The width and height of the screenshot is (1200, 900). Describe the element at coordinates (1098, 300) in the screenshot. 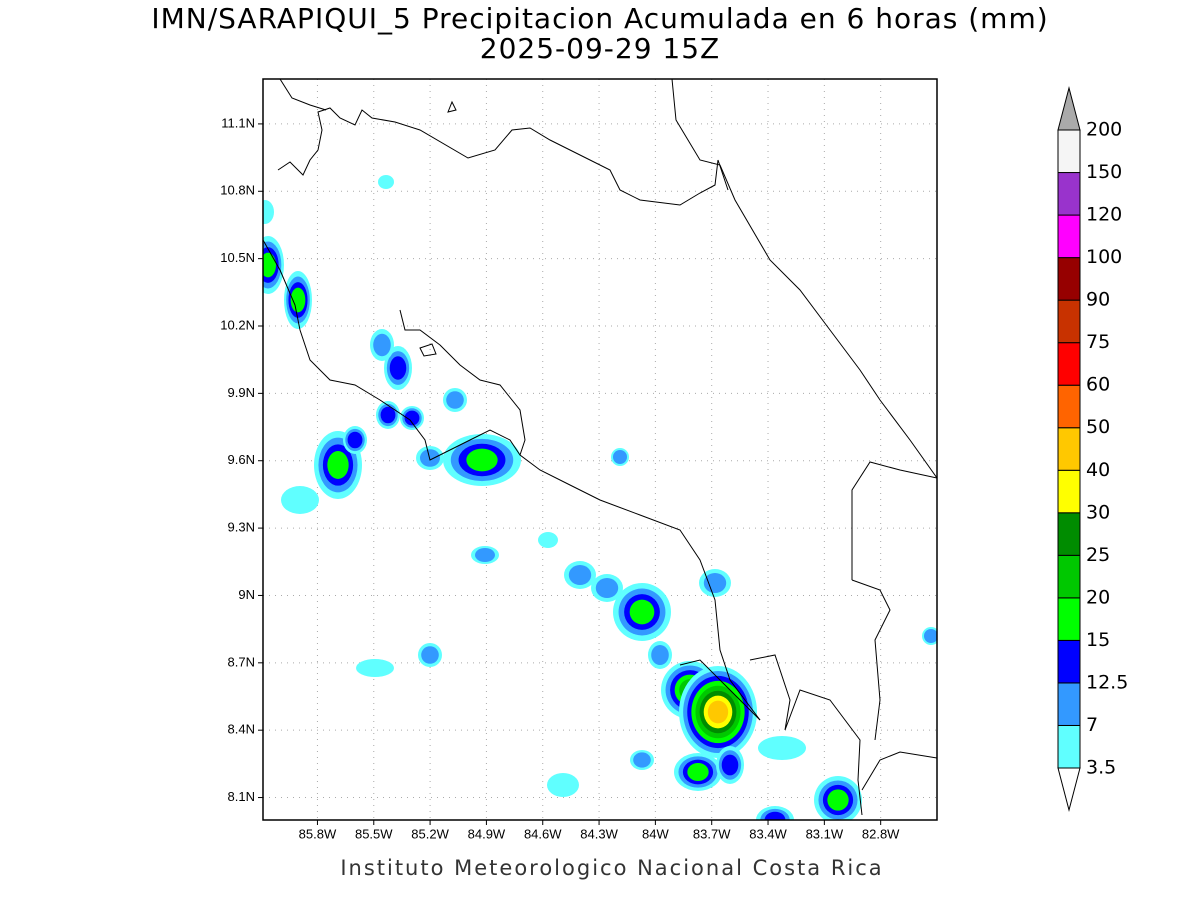

I see `colorbar-label: 90` at that location.